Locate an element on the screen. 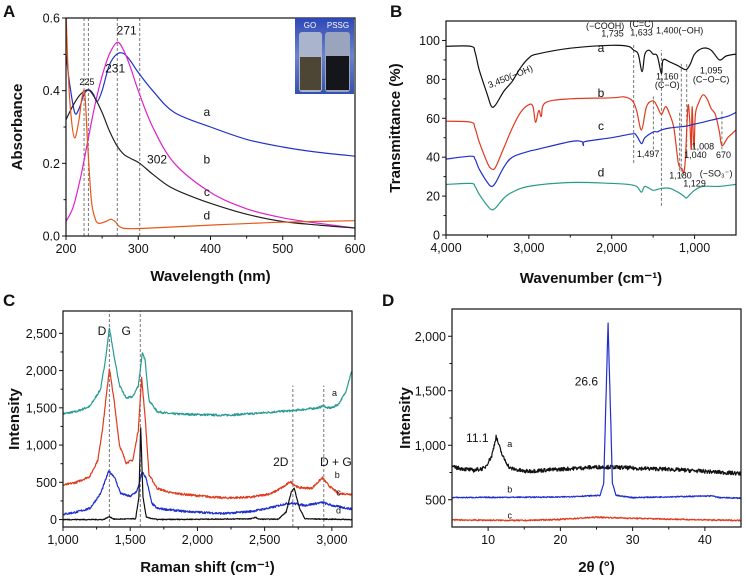 The width and height of the screenshot is (746, 577). annotation-label: 1,497 is located at coordinates (648, 154).